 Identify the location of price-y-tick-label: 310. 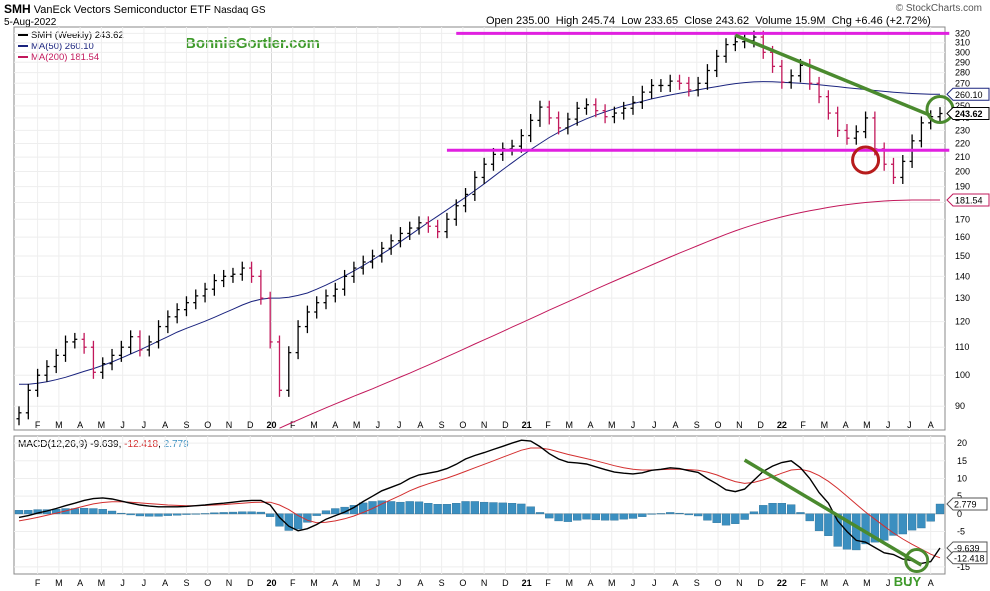
(962, 43).